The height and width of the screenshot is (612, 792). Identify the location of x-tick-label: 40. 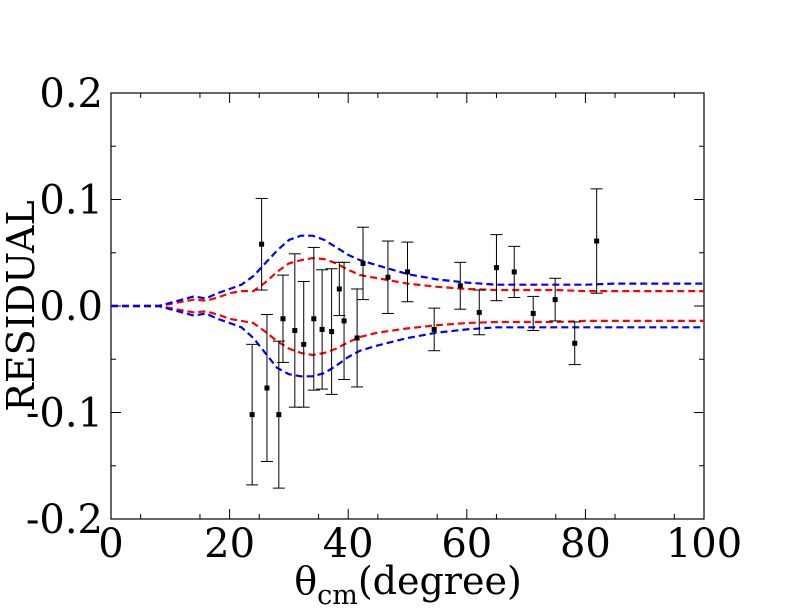
(348, 544).